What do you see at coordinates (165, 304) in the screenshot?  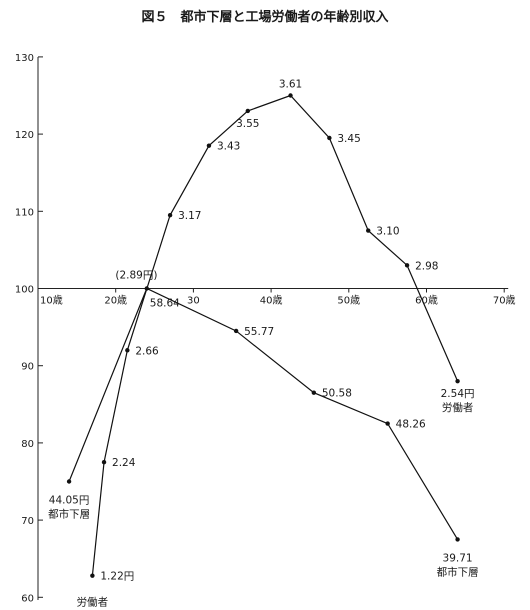 I see `data-label: 58.64` at bounding box center [165, 304].